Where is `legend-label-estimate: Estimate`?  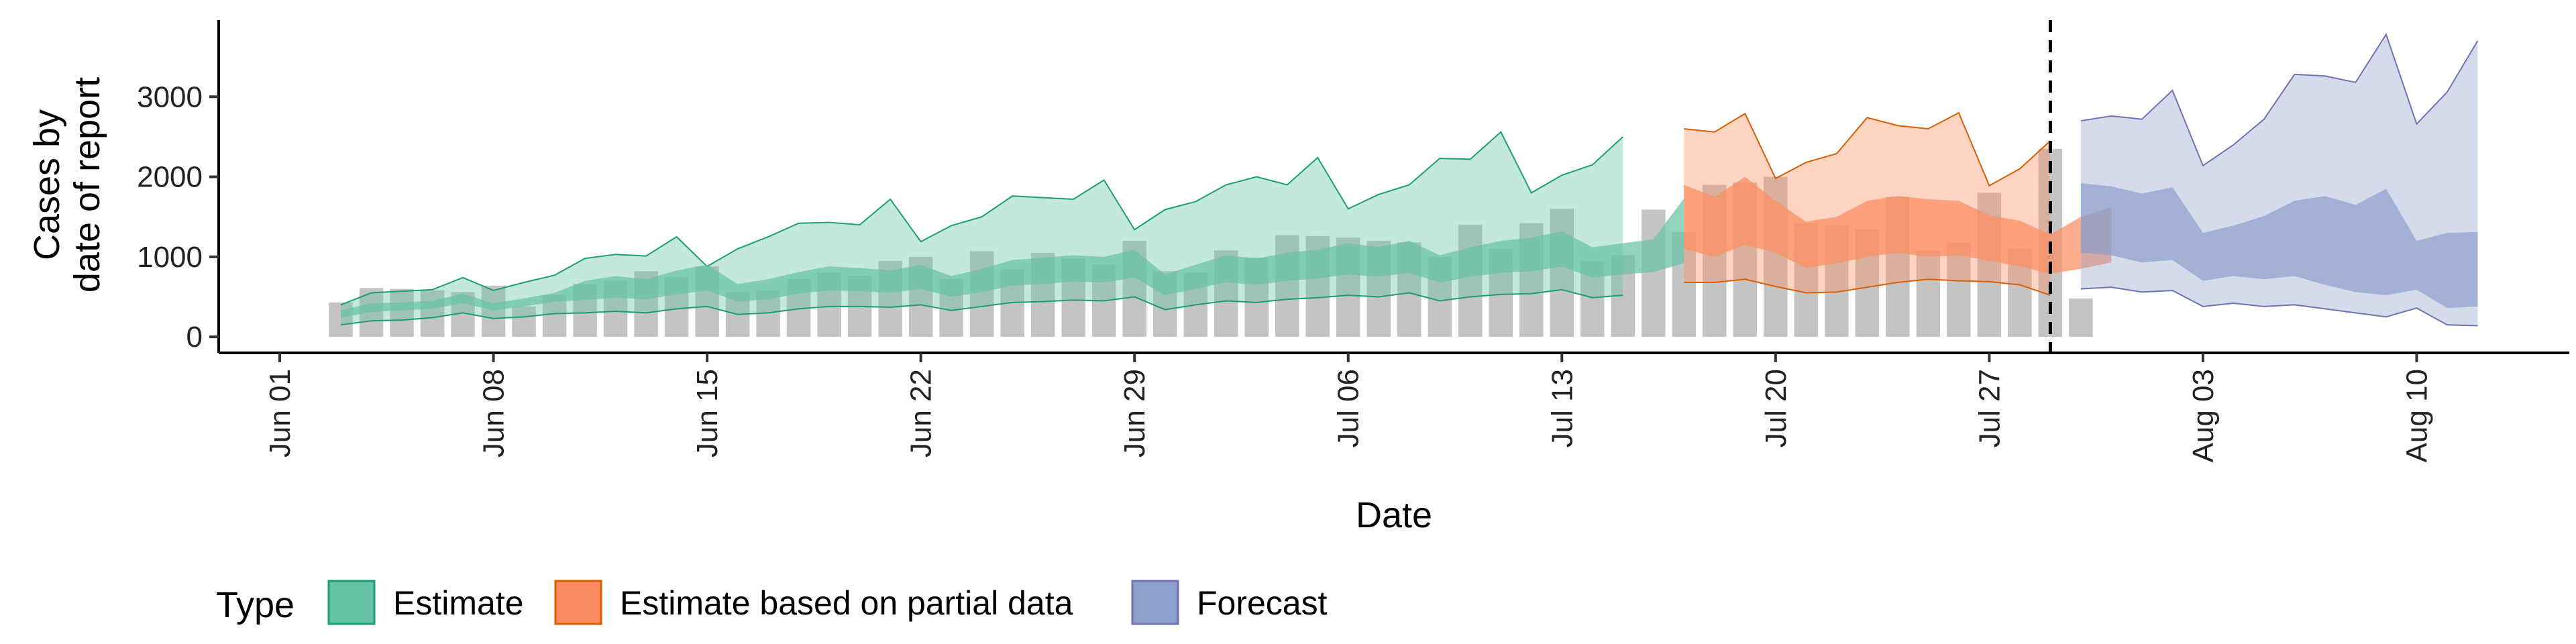
legend-label-estimate: Estimate is located at coordinates (458, 603).